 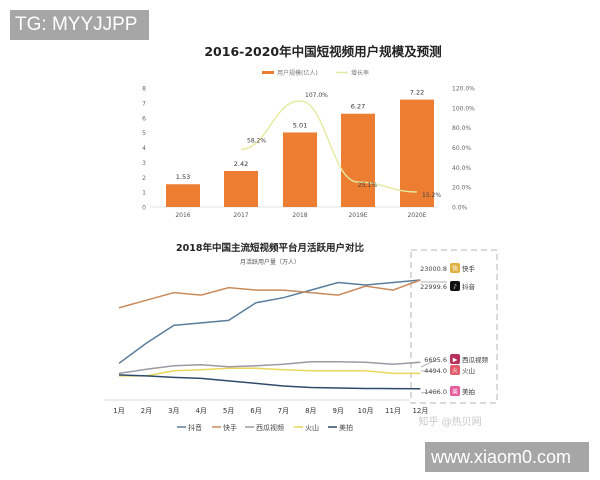 I want to click on y-right-tick: 20.0%, so click(x=461, y=188).